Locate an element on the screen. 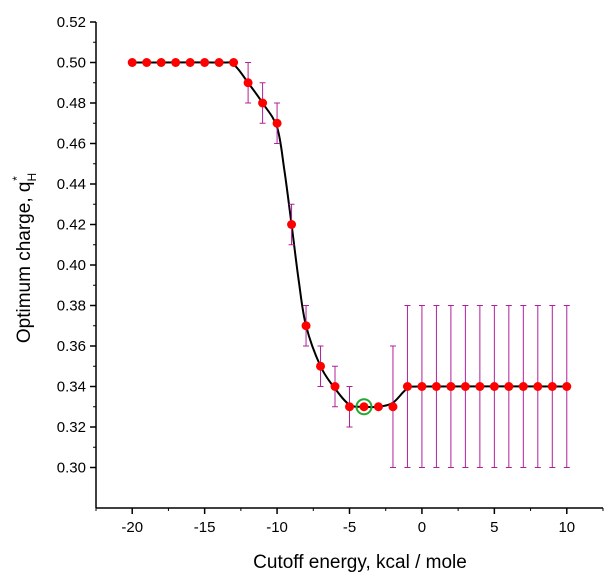 This screenshot has width=610, height=576. highlight-layer is located at coordinates (364, 407).